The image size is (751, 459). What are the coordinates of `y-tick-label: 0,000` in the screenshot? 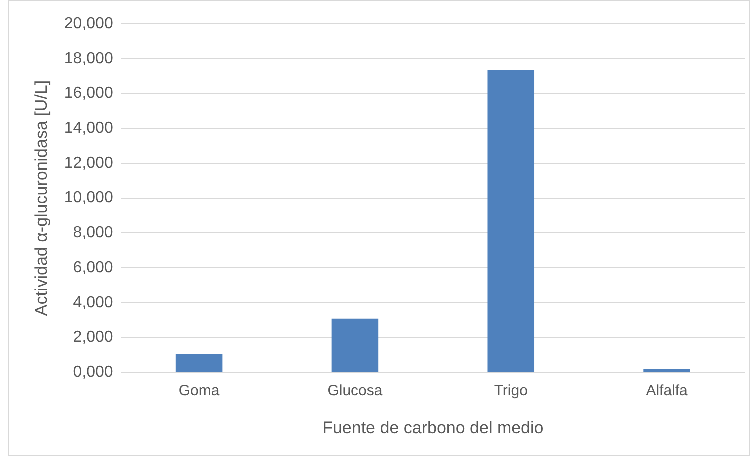 It's located at (93, 373).